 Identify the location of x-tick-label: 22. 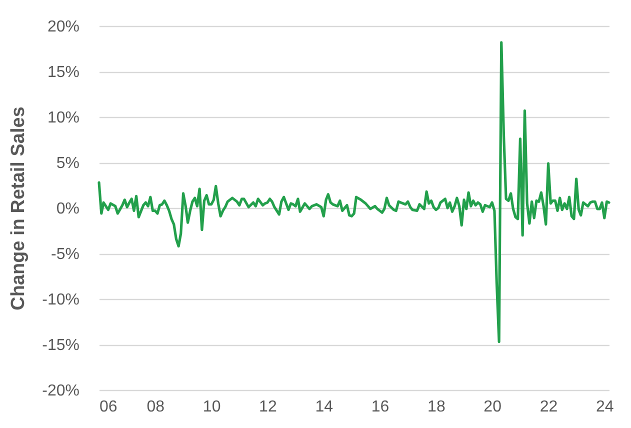
(549, 407).